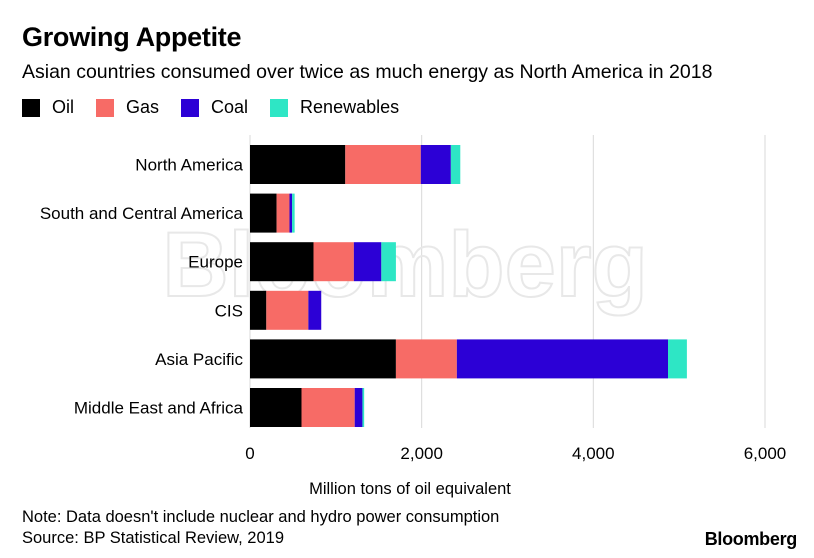 Image resolution: width=814 pixels, height=558 pixels. What do you see at coordinates (765, 453) in the screenshot?
I see `x-tick-label: 6,000` at bounding box center [765, 453].